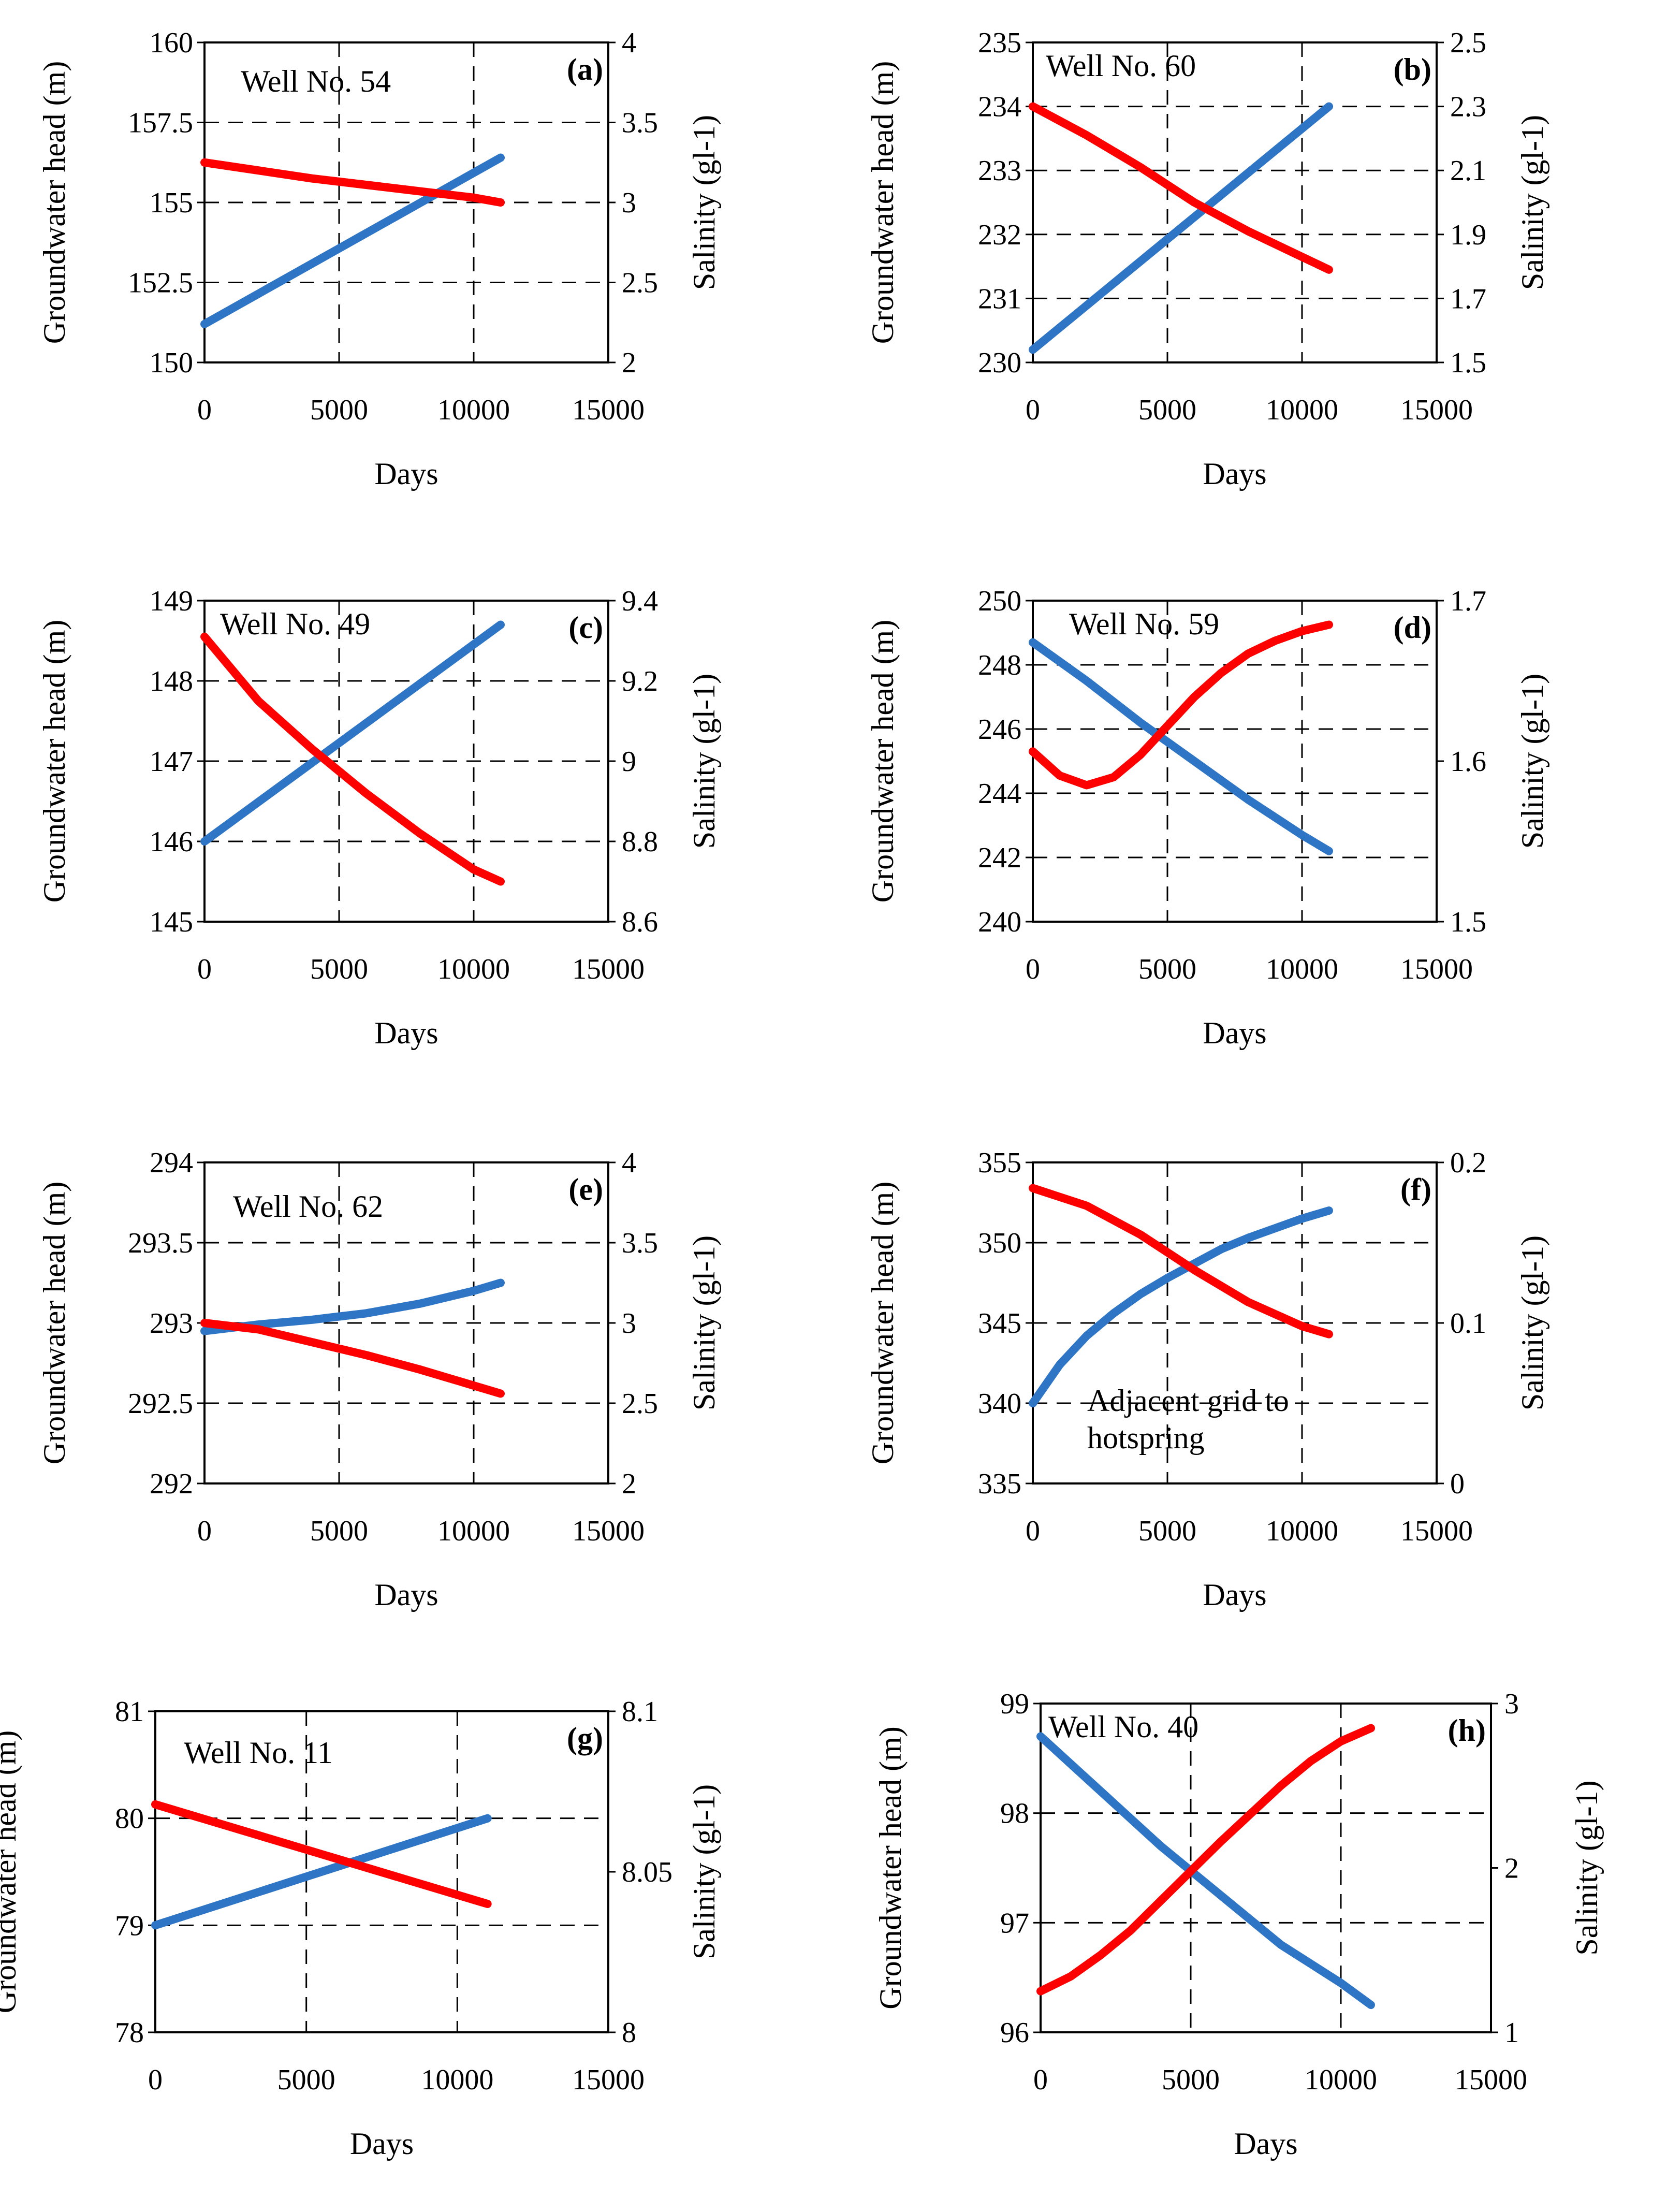 Image resolution: width=1667 pixels, height=2212 pixels. Describe the element at coordinates (171, 1163) in the screenshot. I see `y-tick-label: 294` at that location.